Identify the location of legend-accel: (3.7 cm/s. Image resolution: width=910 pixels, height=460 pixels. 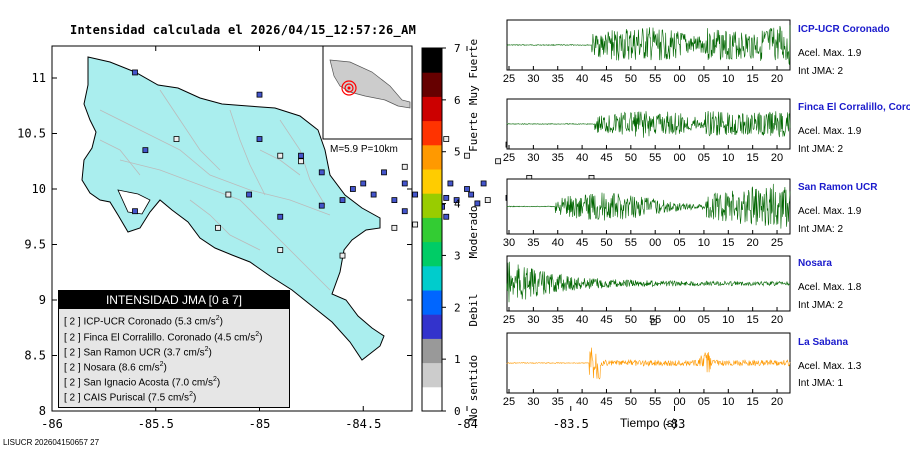
(184, 353).